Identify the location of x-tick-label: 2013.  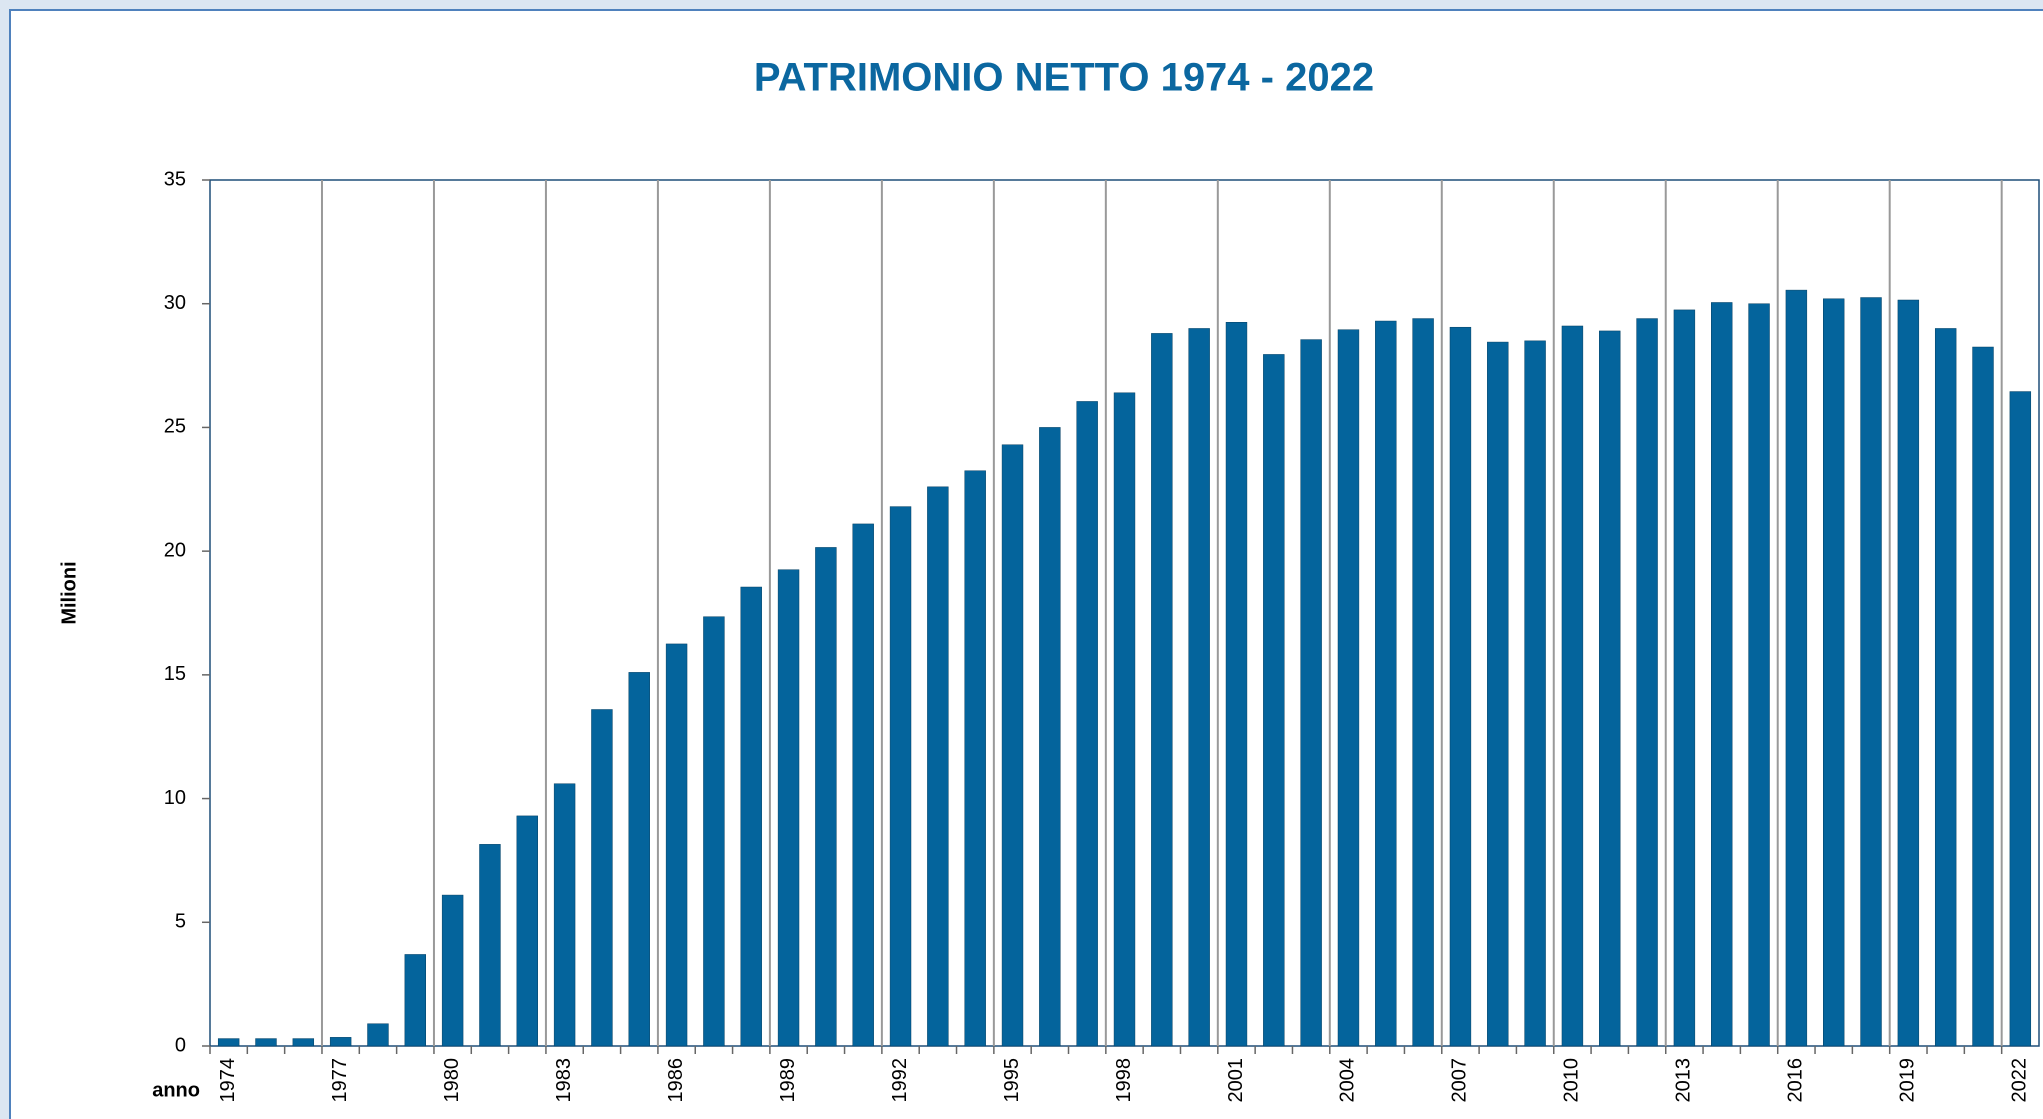
(1684, 1080).